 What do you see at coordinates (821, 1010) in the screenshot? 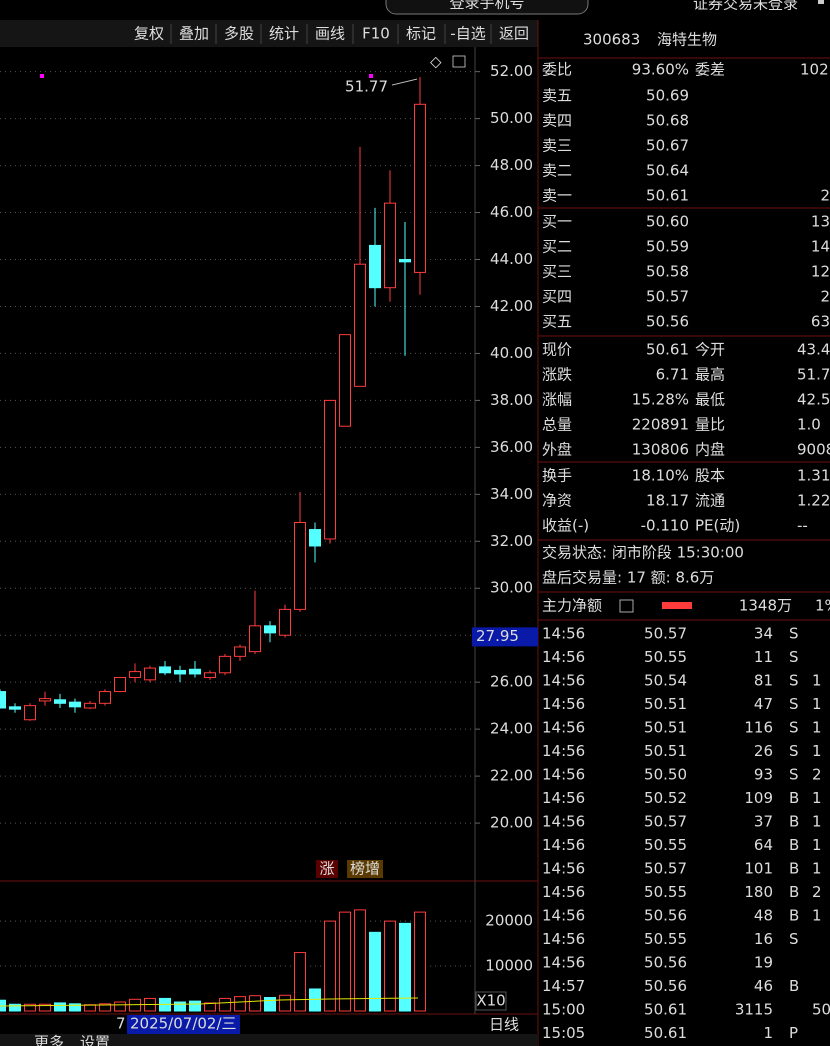
I see `trade-count: 50` at bounding box center [821, 1010].